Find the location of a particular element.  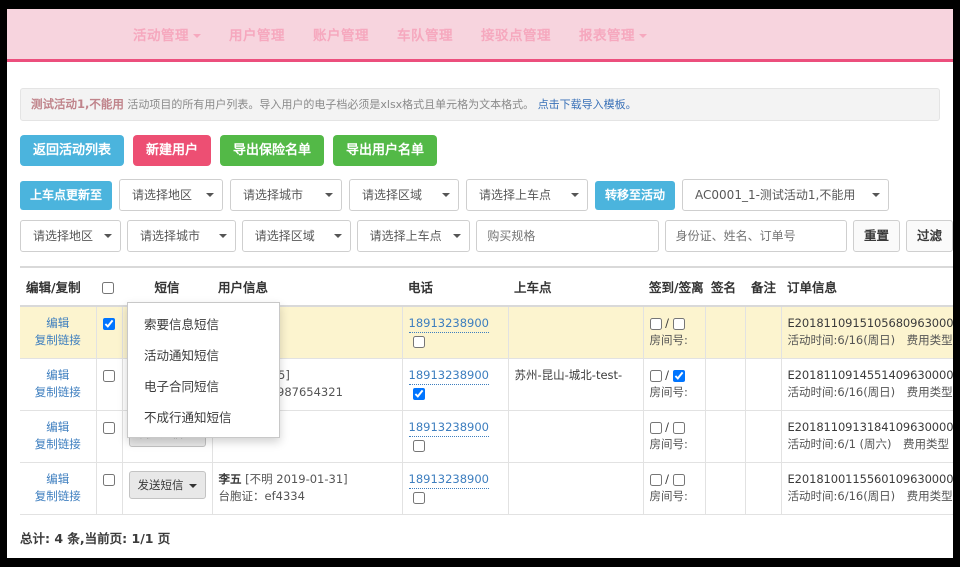

city-select-1: 请选择城市 is located at coordinates (286, 195).